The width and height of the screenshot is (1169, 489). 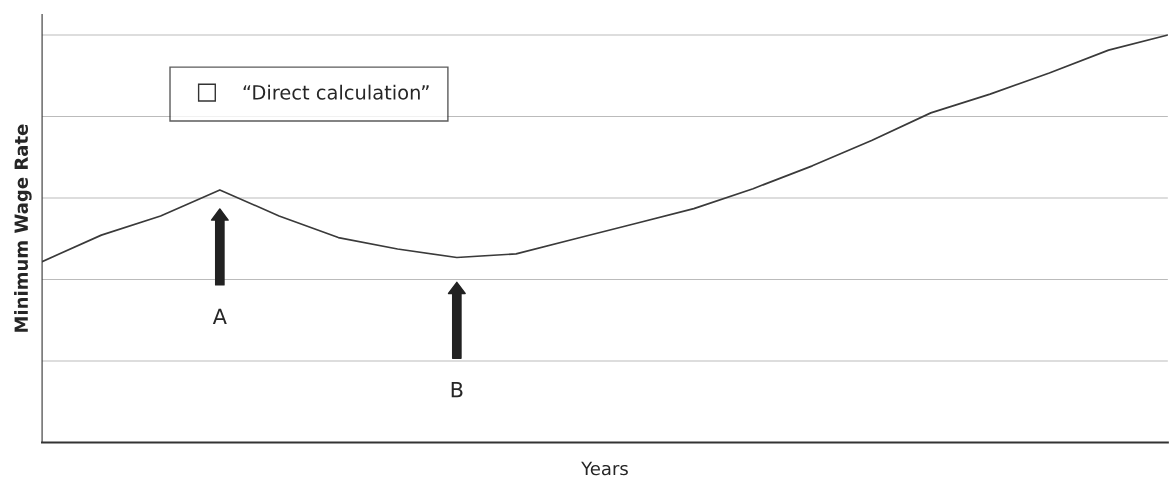 I want to click on annotation: B, so click(x=457, y=390).